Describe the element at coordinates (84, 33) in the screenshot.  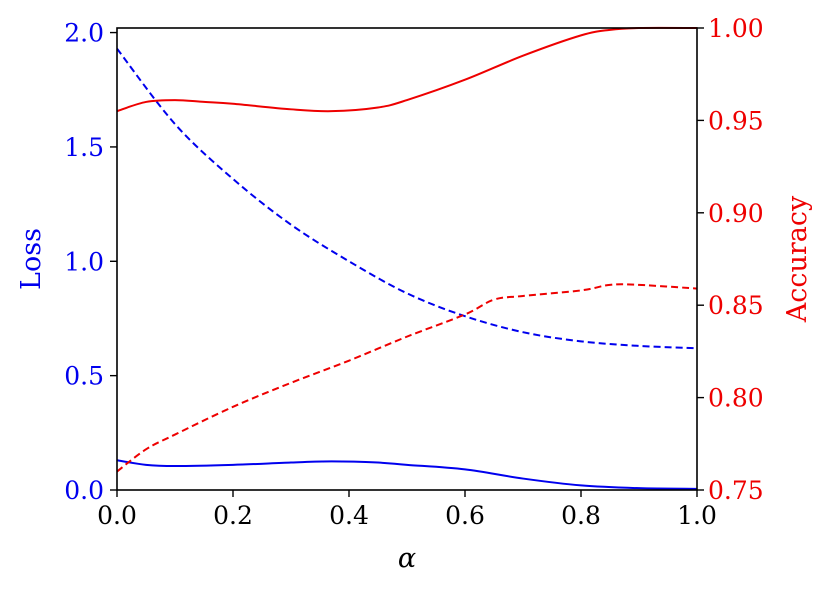
I see `y-left-tick-label: 2.0` at that location.